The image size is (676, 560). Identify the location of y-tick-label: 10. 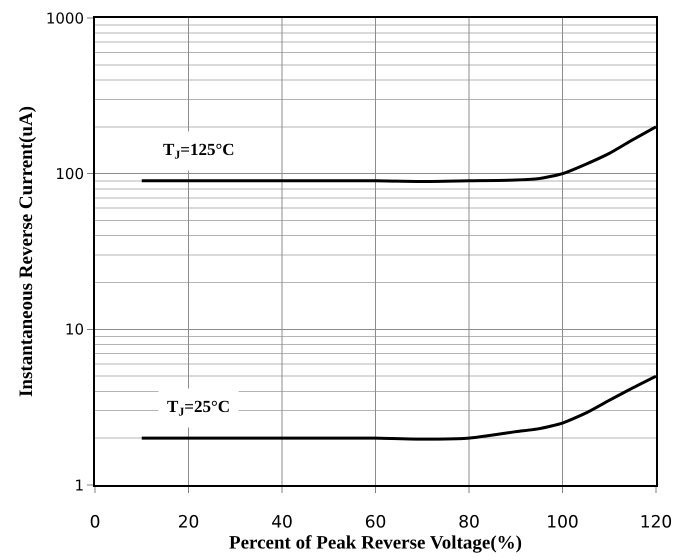
(74, 329).